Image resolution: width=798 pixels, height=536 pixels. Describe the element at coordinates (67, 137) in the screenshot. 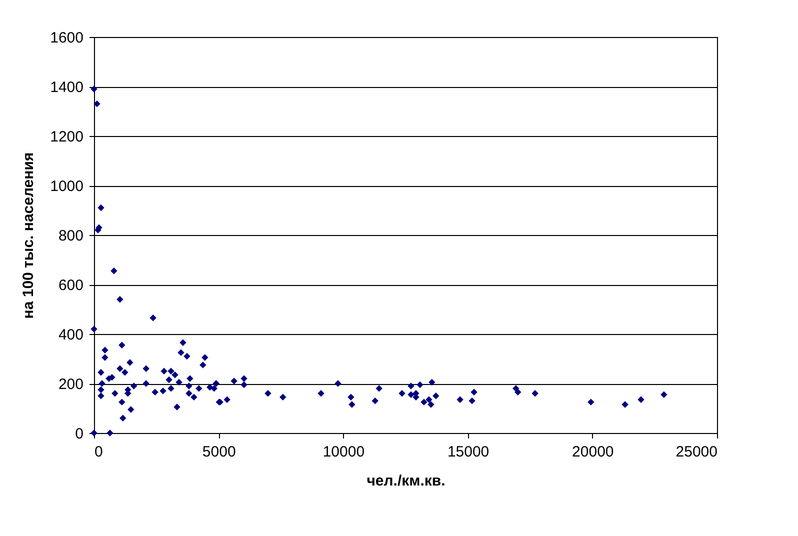

I see `y-tick-label: 1200` at that location.